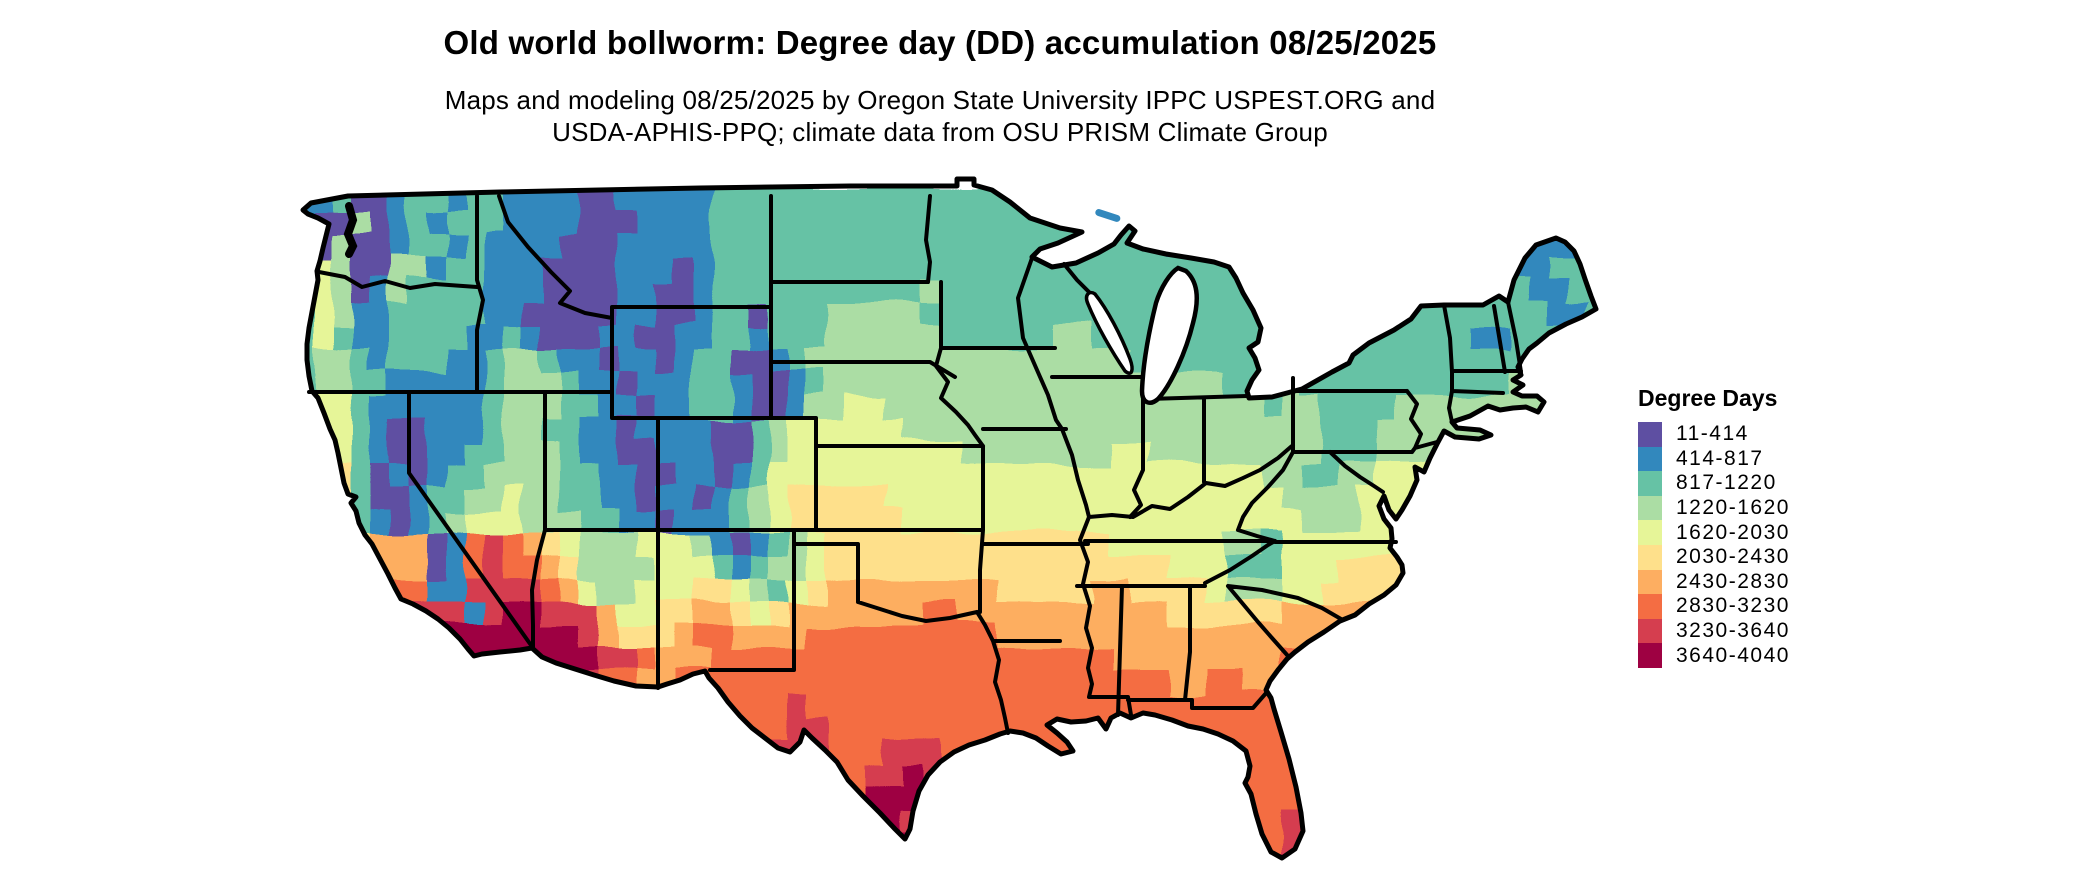 The width and height of the screenshot is (2100, 892). Describe the element at coordinates (1733, 557) in the screenshot. I see `legend-label: 2030-2430` at that location.